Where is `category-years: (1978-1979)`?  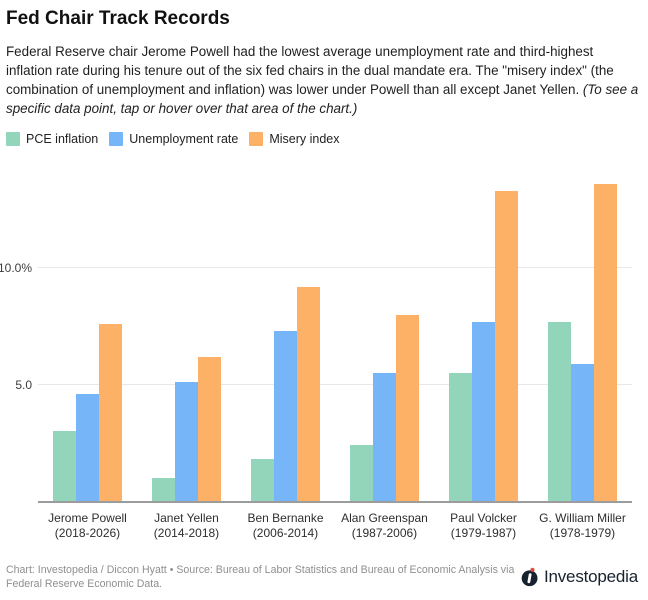 category-years: (1978-1979) is located at coordinates (582, 533).